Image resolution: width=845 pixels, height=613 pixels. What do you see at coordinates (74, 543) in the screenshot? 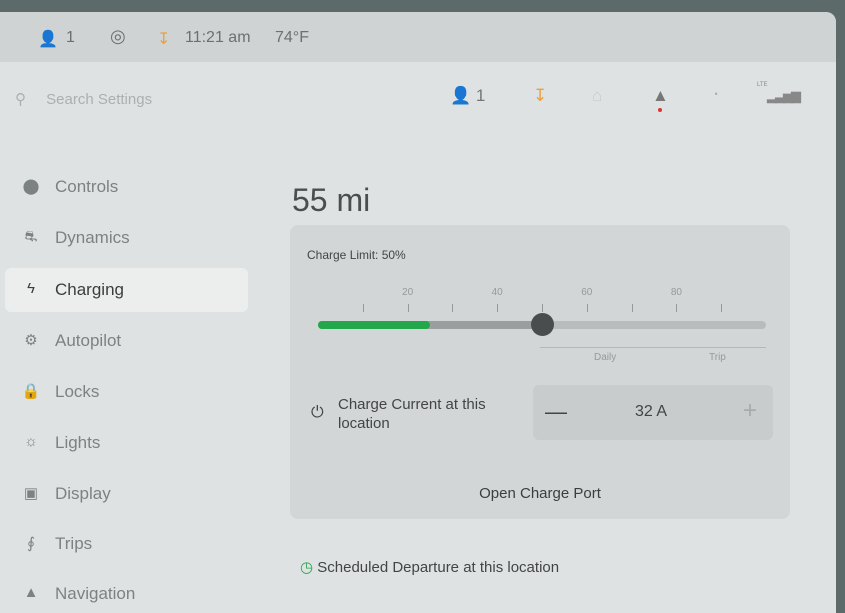
I see `sidebar-item-label: Trips` at bounding box center [74, 543].